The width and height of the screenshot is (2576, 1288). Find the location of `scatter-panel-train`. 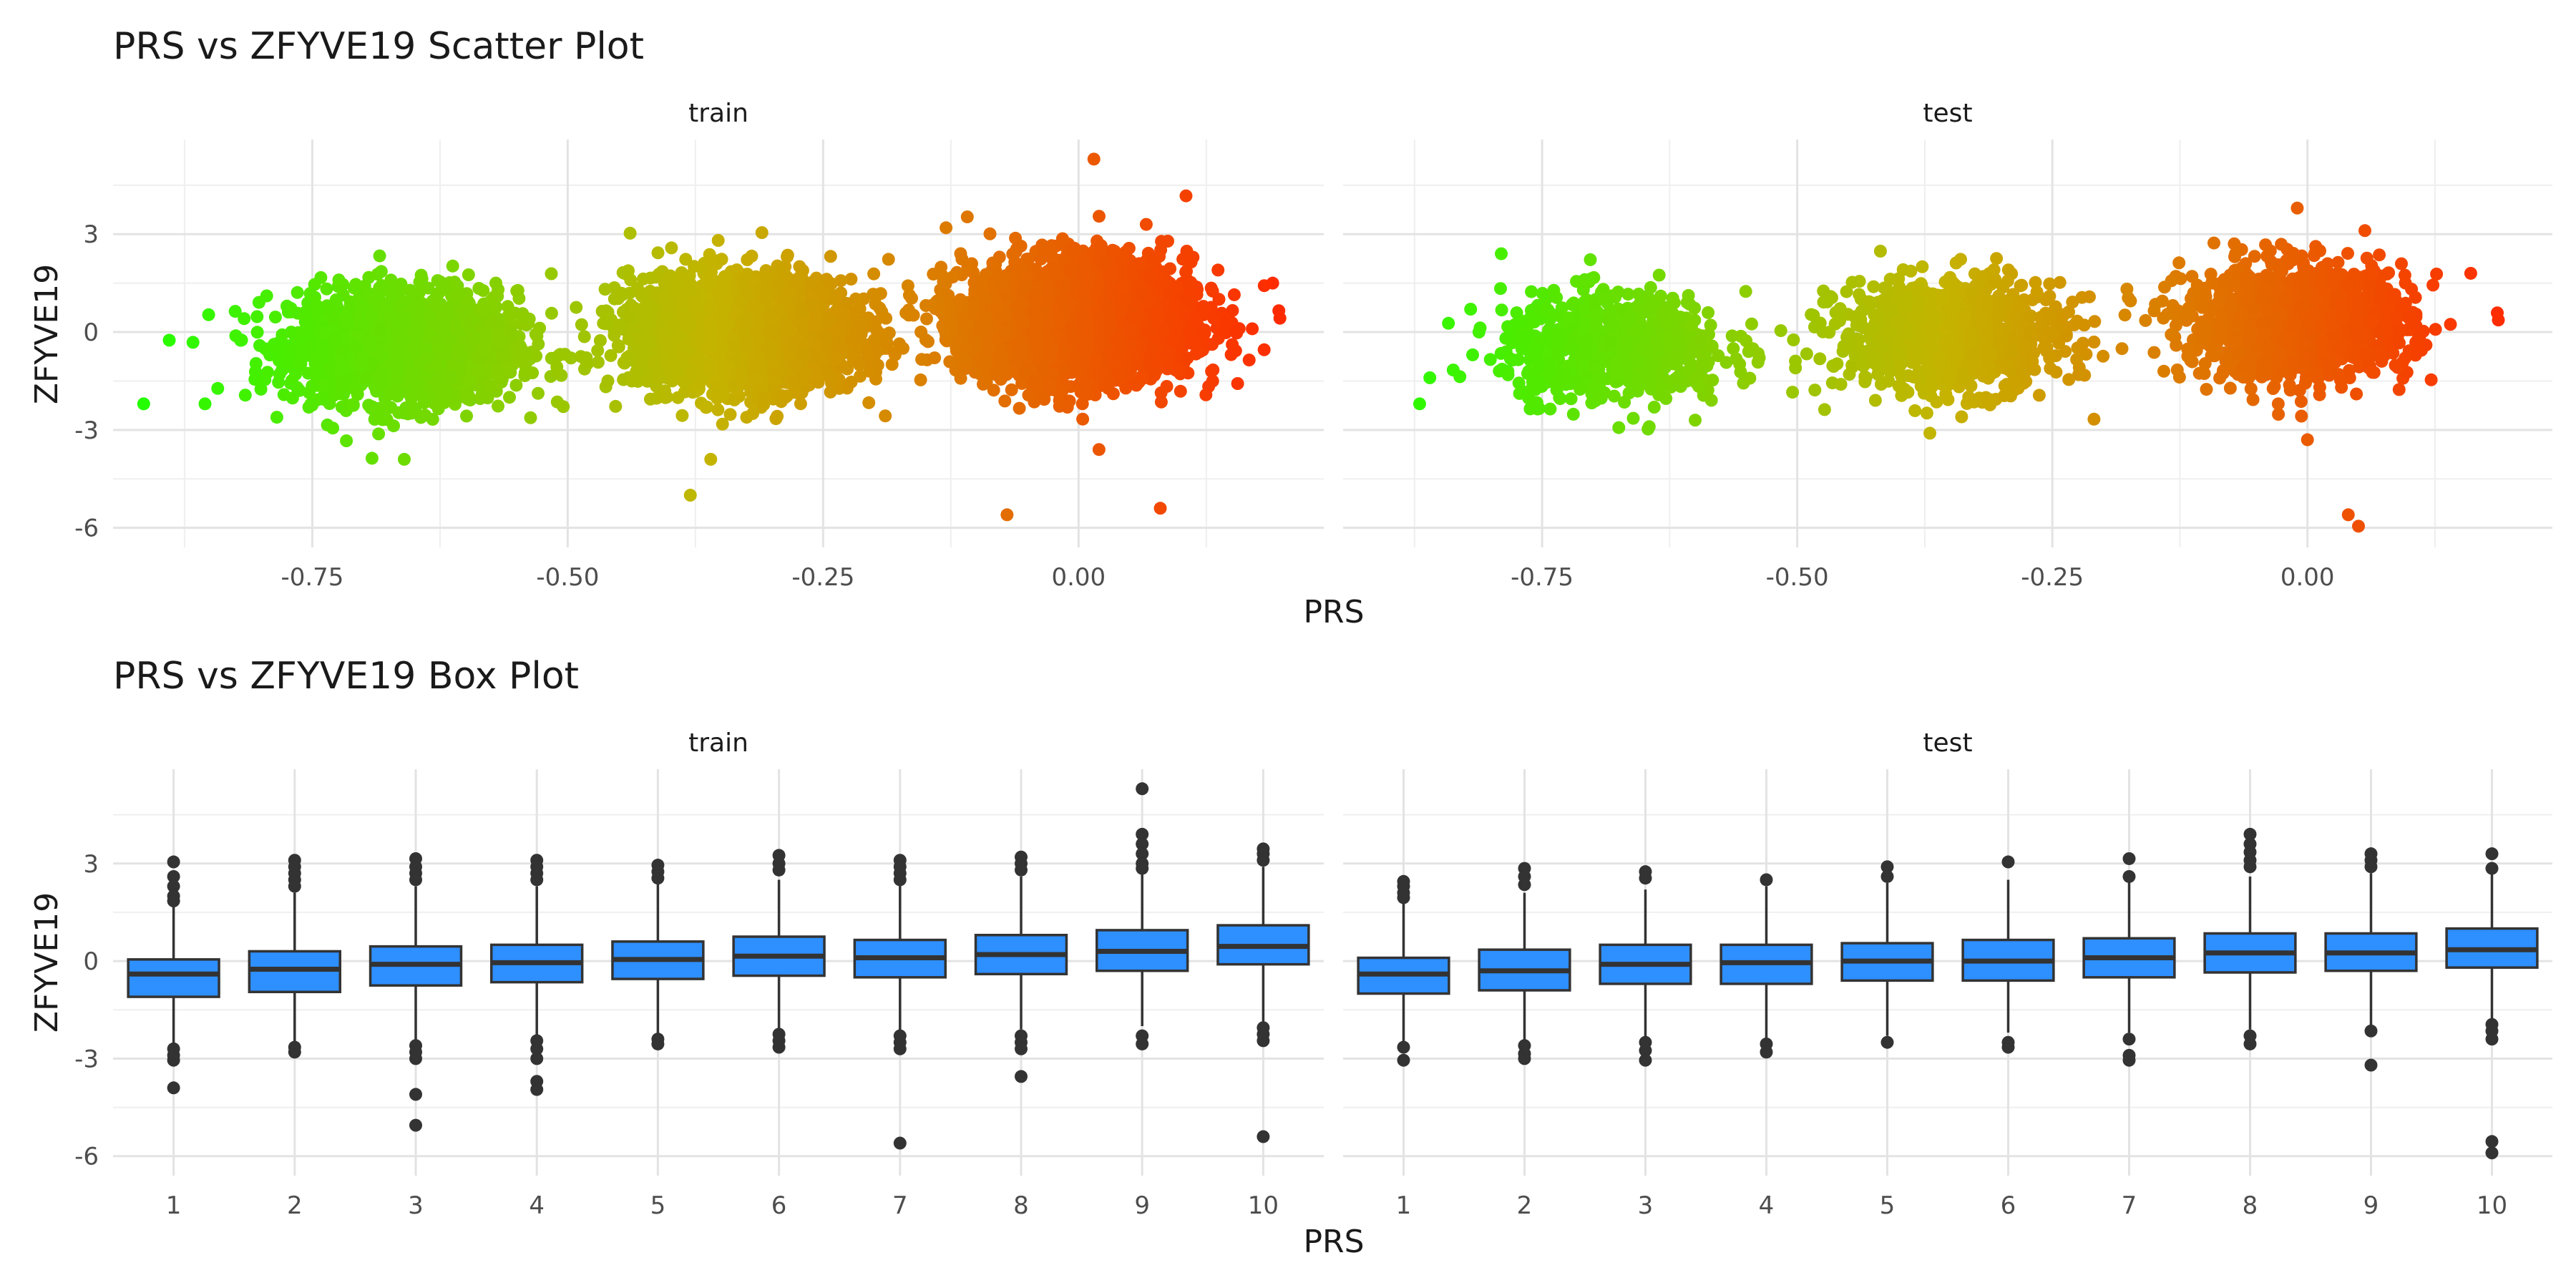

scatter-panel-train is located at coordinates (718, 343).